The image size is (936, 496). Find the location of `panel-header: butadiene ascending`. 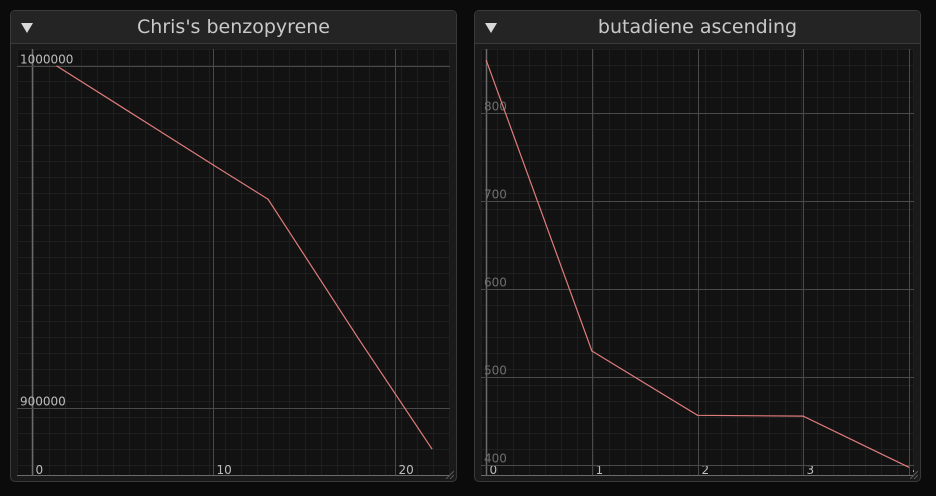

panel-header: butadiene ascending is located at coordinates (697, 27).